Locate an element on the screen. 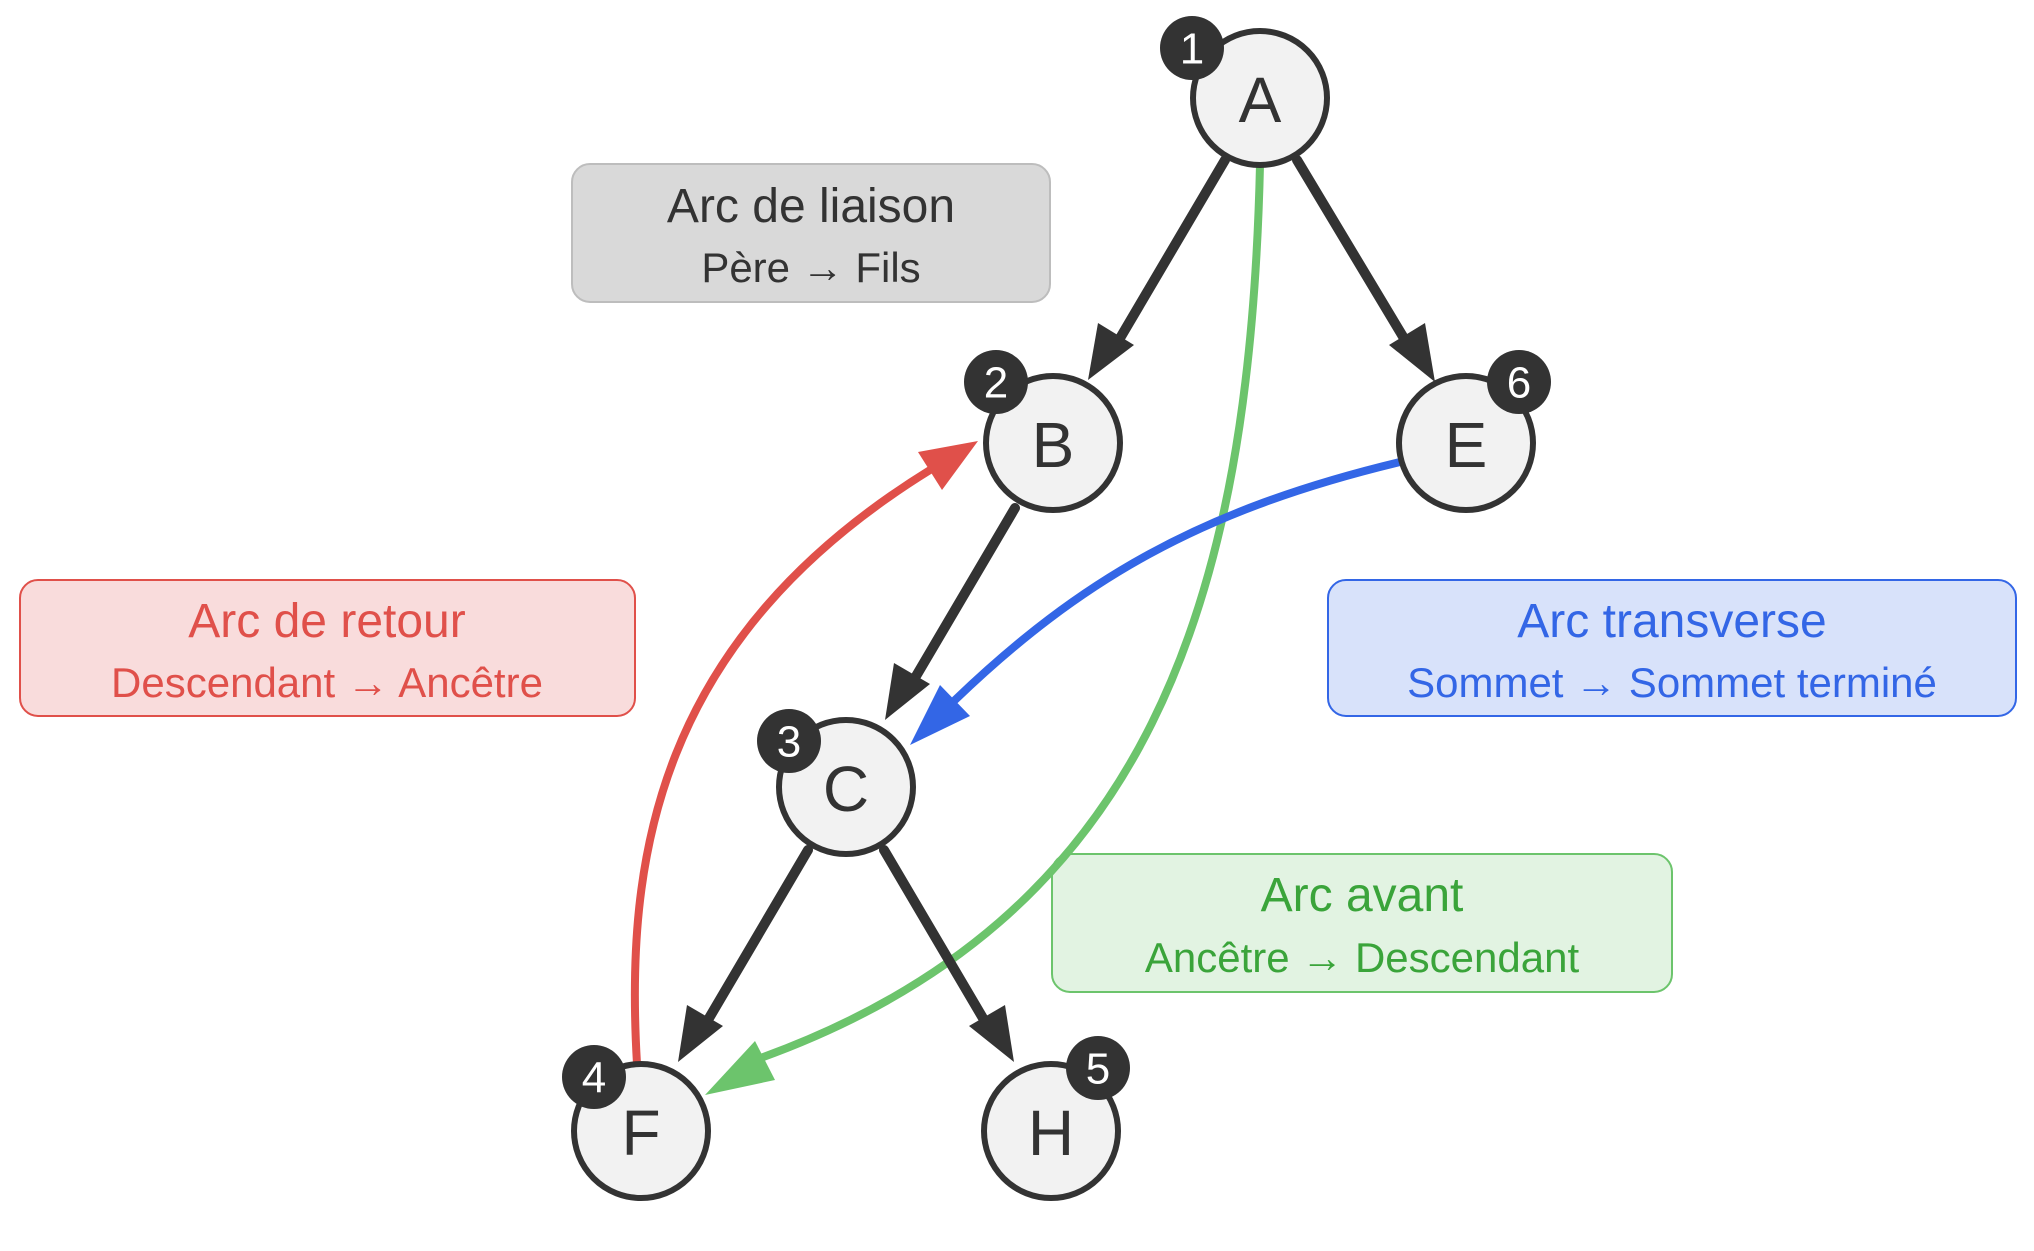 This screenshot has height=1251, width=2034. node-b-order-badge is located at coordinates (996, 382).